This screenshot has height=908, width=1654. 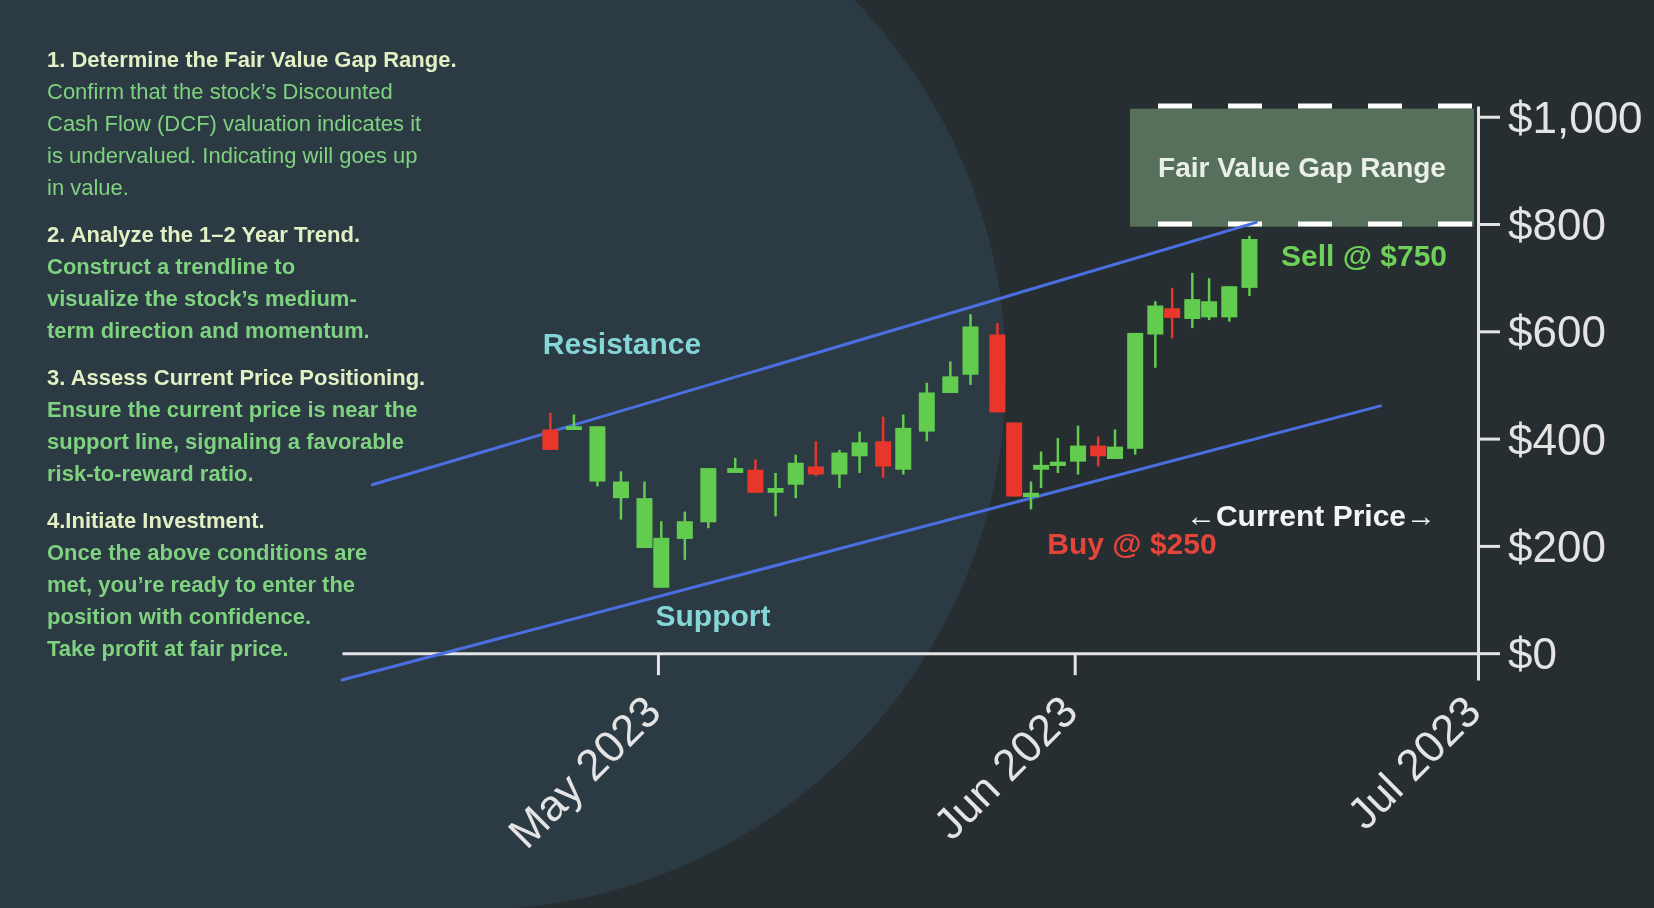 I want to click on y-tick-label: $0, so click(x=1532, y=654).